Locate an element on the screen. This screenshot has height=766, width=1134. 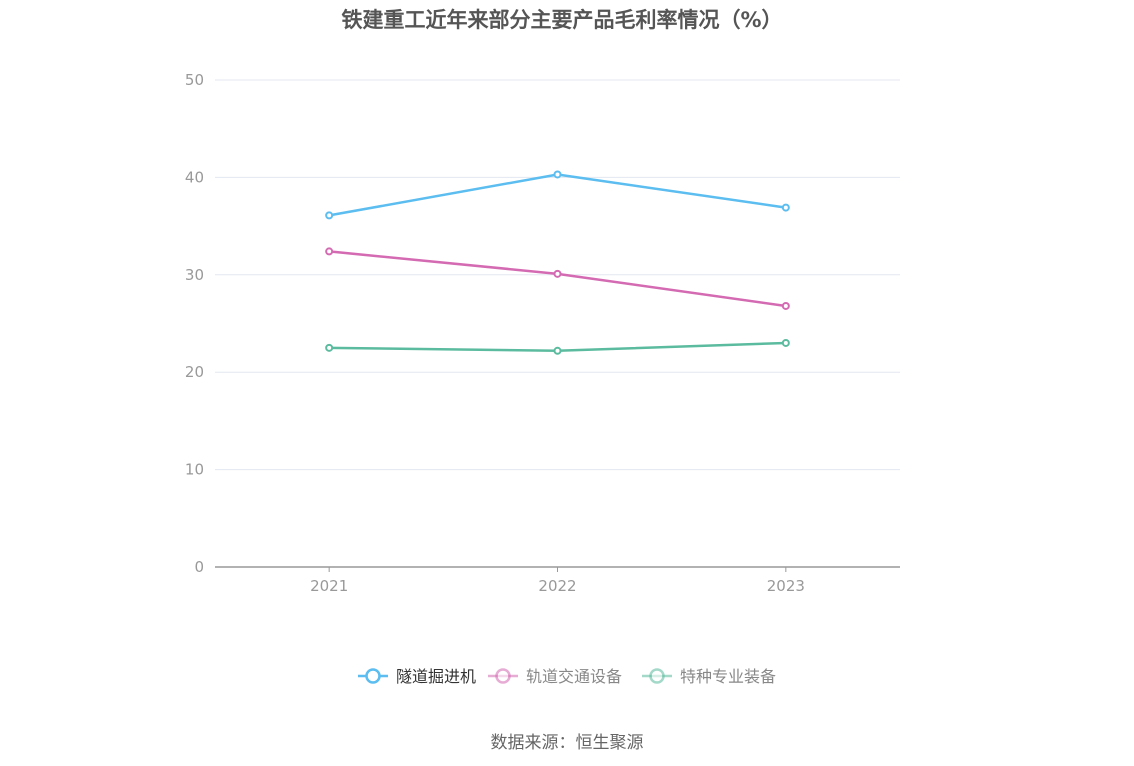
y-tick-label: 30 is located at coordinates (194, 275).